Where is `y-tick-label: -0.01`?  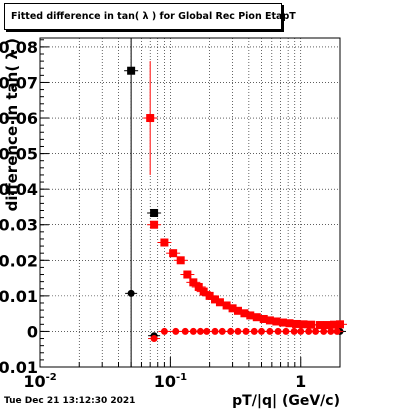 y-tick-label: -0.01 is located at coordinates (19, 367).